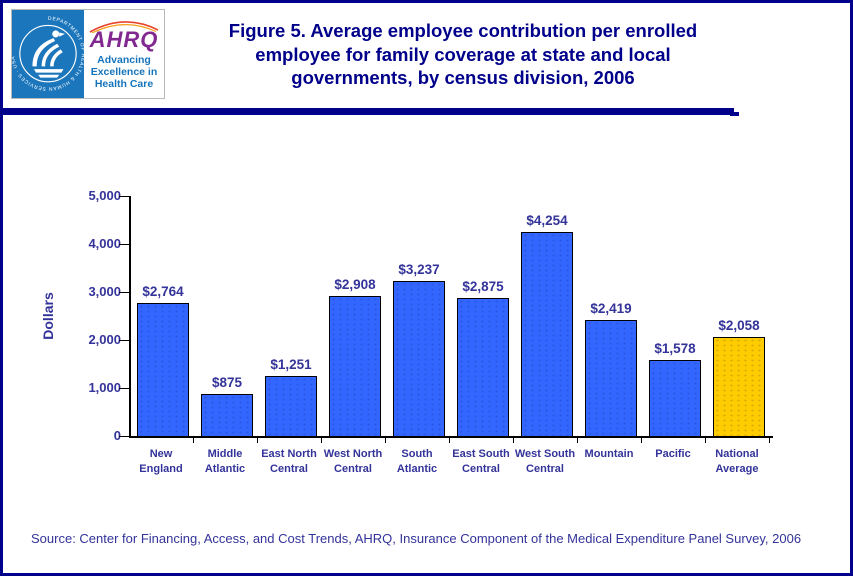 The height and width of the screenshot is (576, 853). I want to click on x-axis-label-new-england: New England, so click(161, 461).